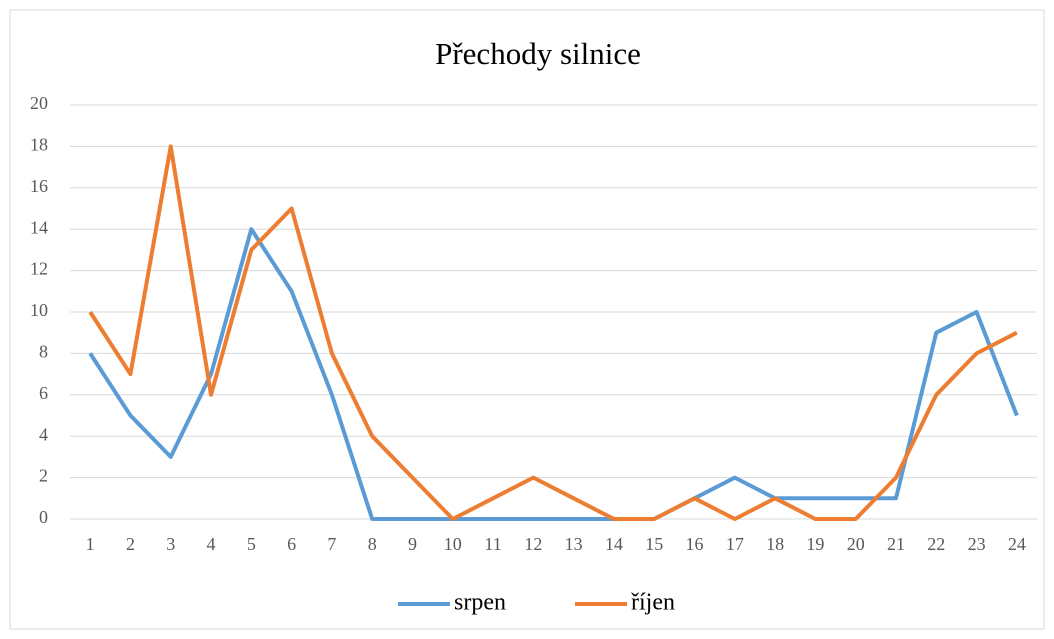 This screenshot has height=639, width=1054. Describe the element at coordinates (574, 544) in the screenshot. I see `x-tick-label: 13` at that location.